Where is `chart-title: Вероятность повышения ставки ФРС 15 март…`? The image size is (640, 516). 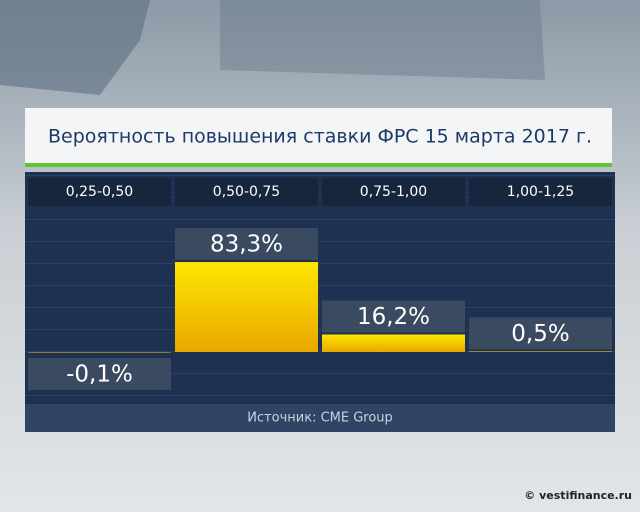 chart-title: Вероятность повышения ставки ФРС 15 март… is located at coordinates (320, 137).